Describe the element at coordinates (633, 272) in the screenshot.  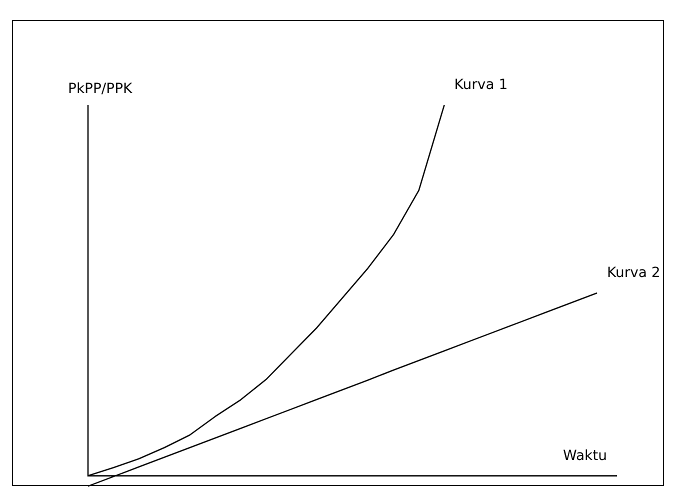
I see `series-label: Kurva 2` at that location.